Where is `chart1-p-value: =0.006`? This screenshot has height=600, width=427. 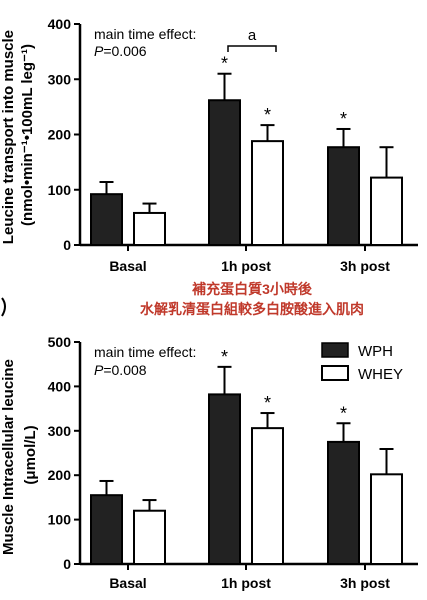
chart1-p-value: =0.006 is located at coordinates (124, 51).